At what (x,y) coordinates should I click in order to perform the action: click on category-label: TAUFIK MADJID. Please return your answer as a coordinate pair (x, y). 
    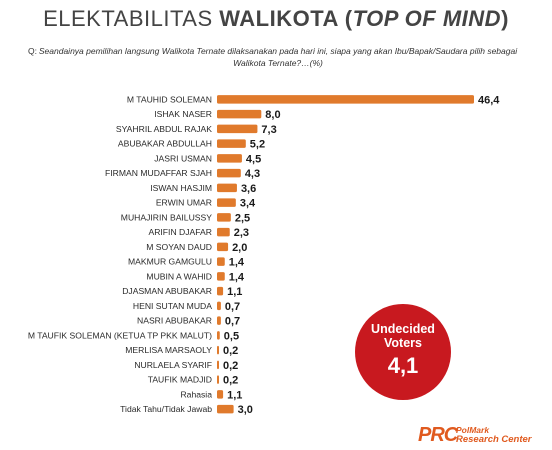
    Looking at the image, I should click on (180, 380).